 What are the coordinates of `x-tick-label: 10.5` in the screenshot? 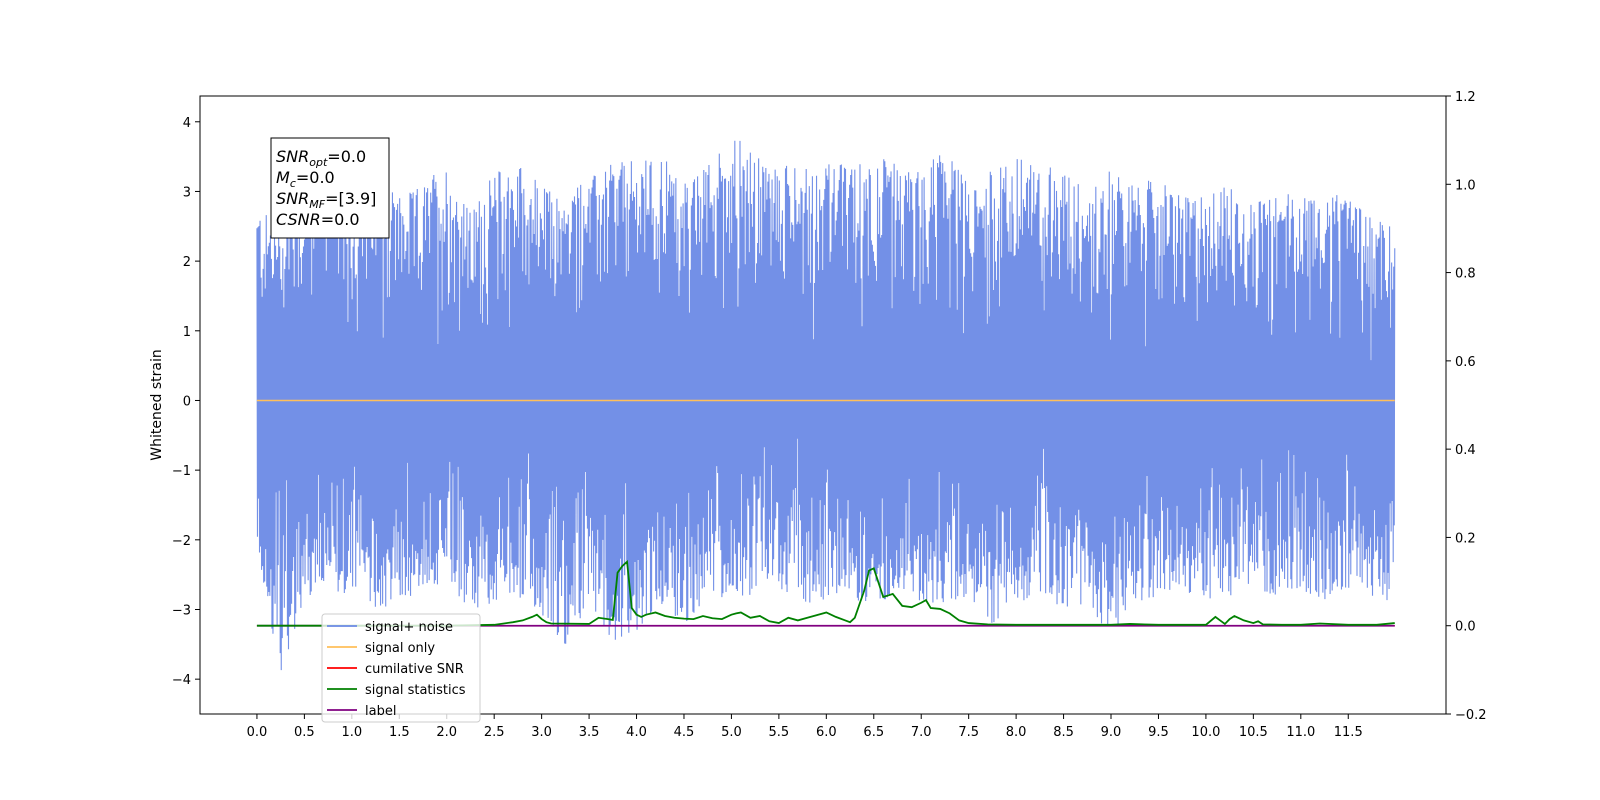 It's located at (1253, 732).